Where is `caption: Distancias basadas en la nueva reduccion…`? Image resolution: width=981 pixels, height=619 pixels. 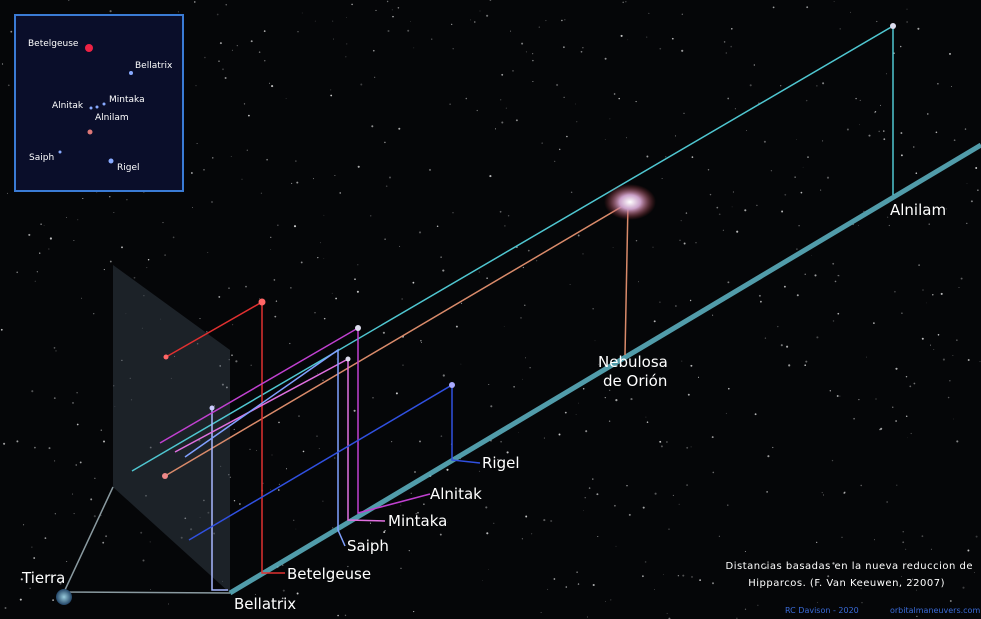 caption: Distancias basadas en la nueva reduccion… is located at coordinates (850, 566).